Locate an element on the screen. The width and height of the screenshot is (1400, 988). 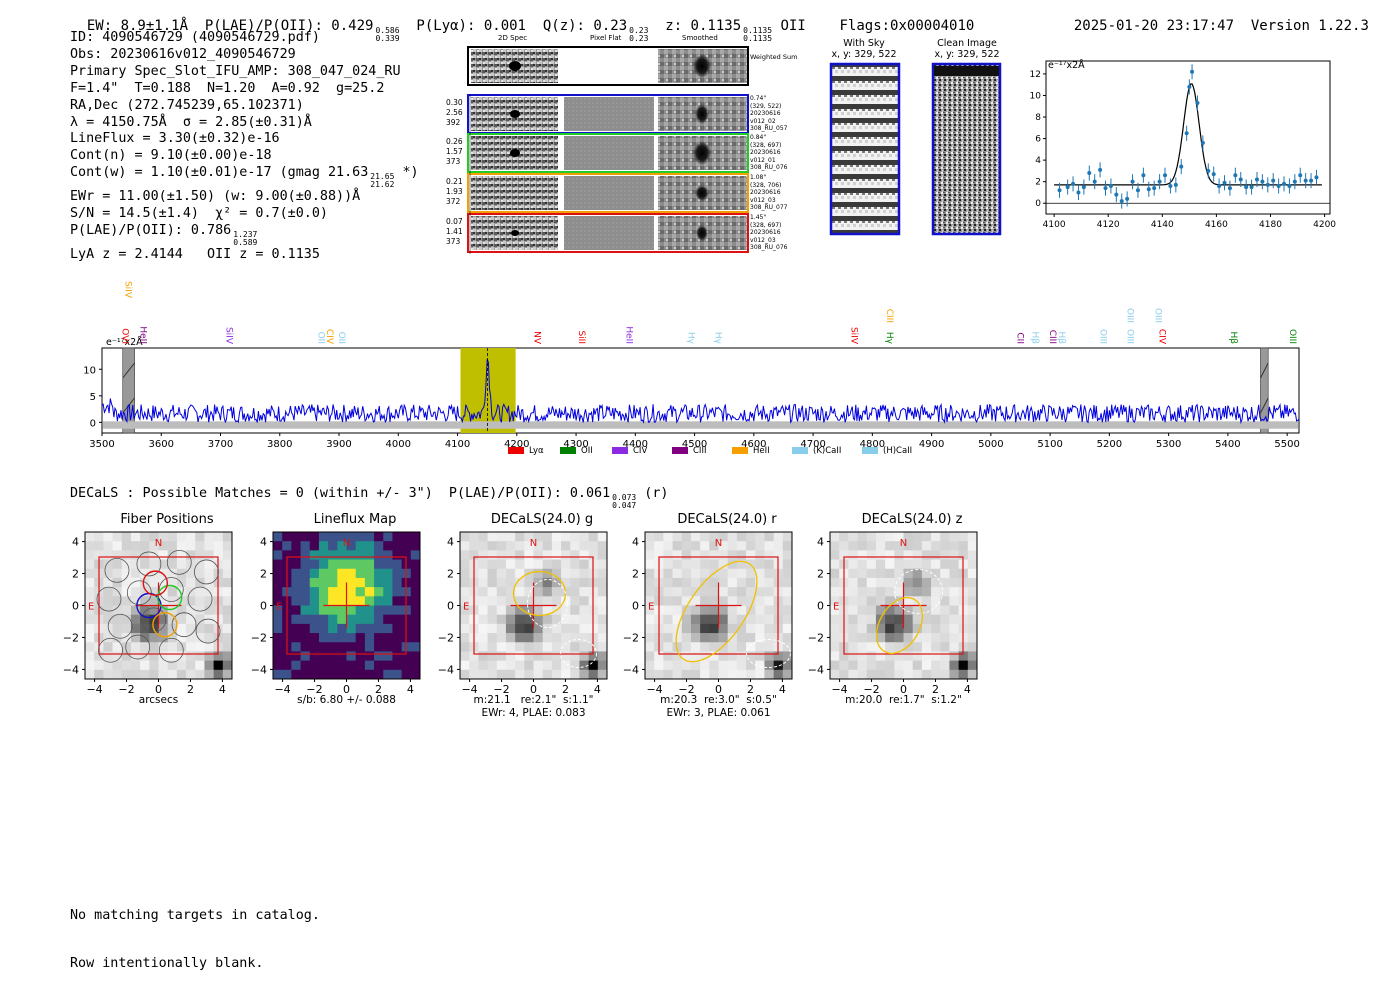
info-sn: S/N = 14.5(±1.4) χ² = 0.7(±0.0) is located at coordinates (199, 214).